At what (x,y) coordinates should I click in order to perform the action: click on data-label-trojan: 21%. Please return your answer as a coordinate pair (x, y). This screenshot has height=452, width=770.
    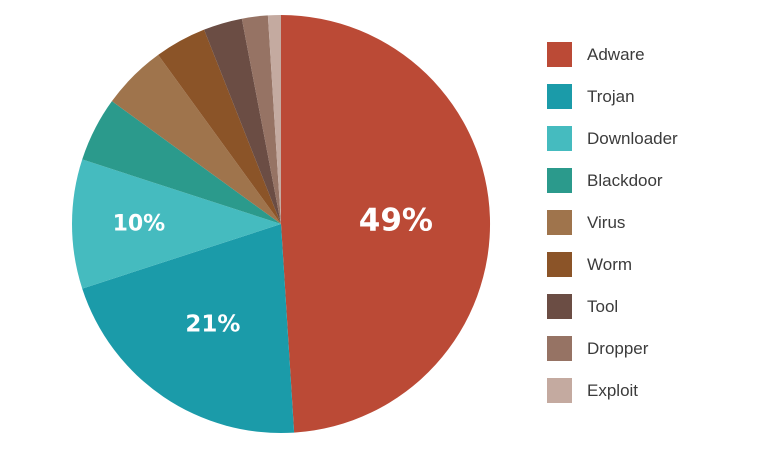
    Looking at the image, I should click on (212, 324).